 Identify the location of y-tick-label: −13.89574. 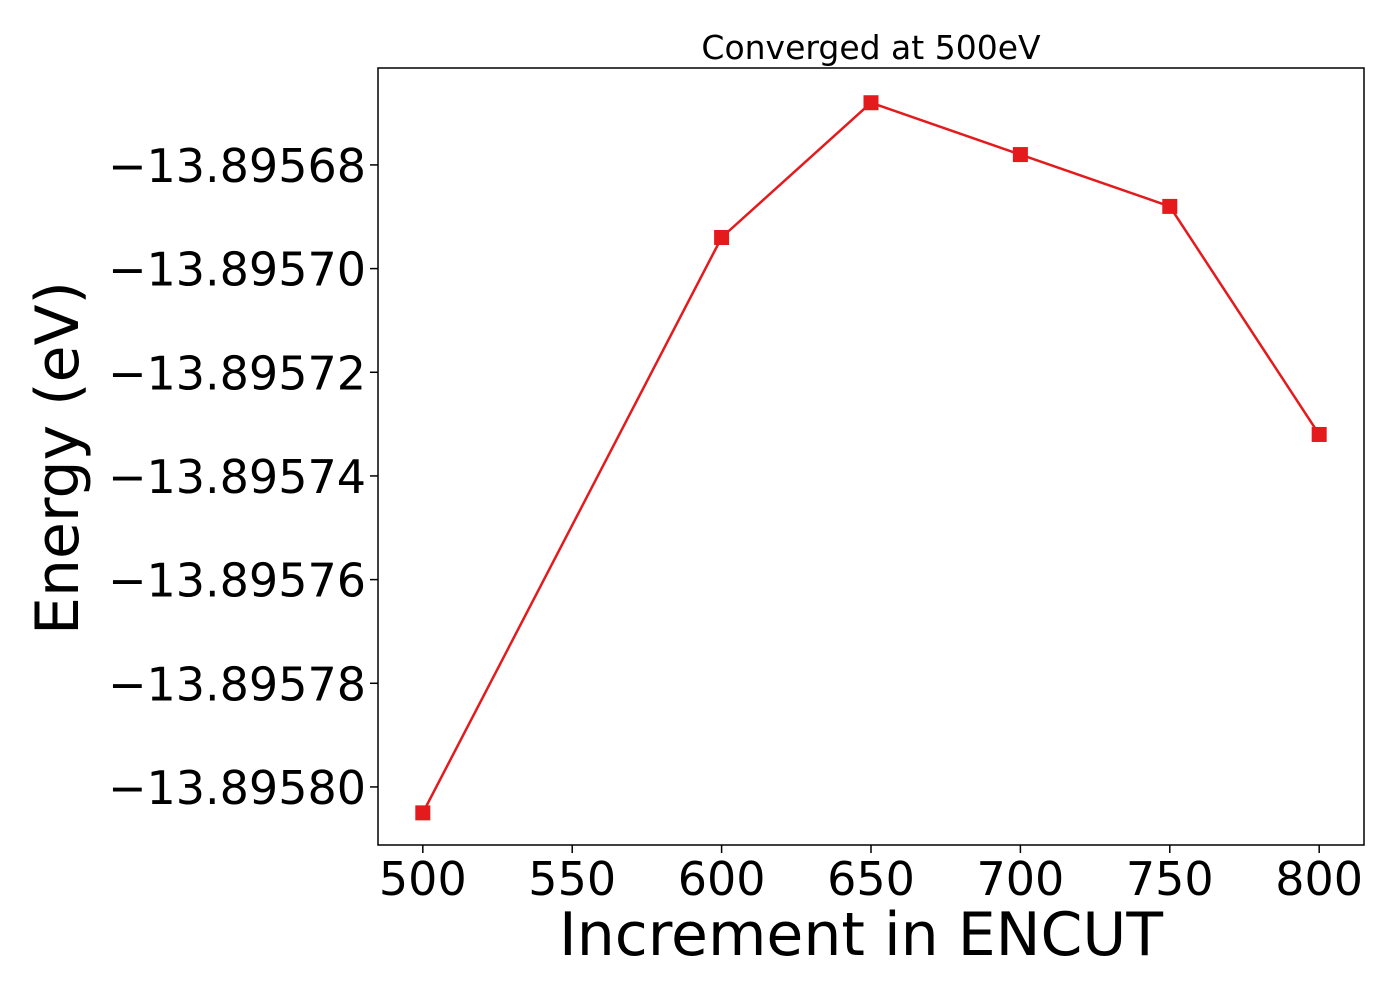
(237, 477).